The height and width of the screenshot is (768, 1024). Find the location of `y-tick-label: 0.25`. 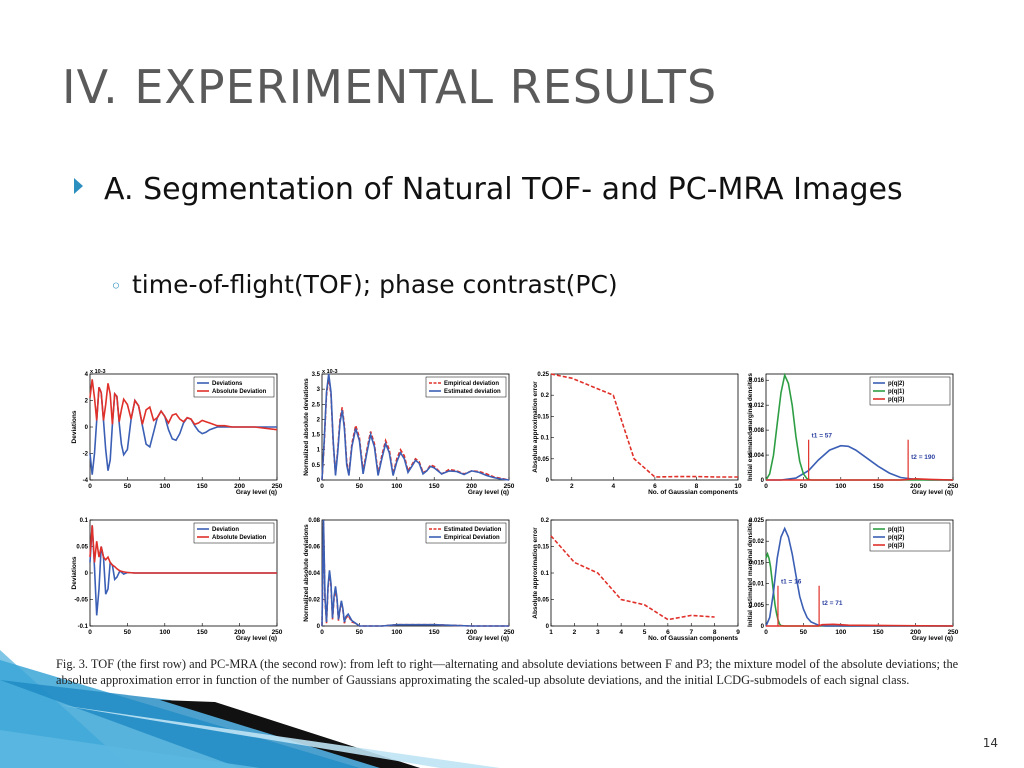

y-tick-label: 0.25 is located at coordinates (543, 375).